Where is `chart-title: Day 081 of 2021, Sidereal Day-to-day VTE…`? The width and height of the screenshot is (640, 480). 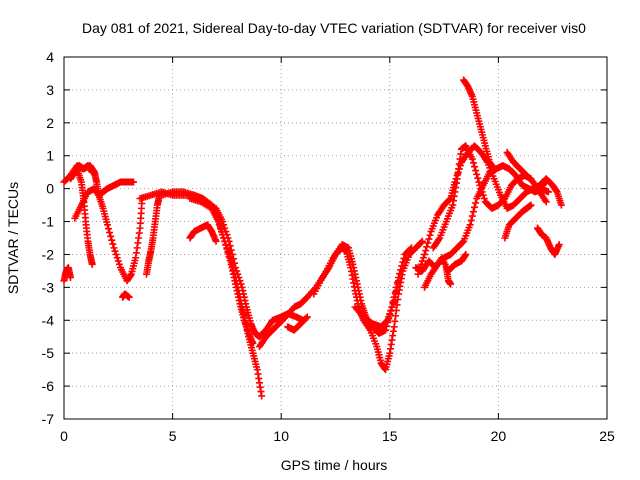
chart-title: Day 081 of 2021, Sidereal Day-to-day VTE… is located at coordinates (334, 28).